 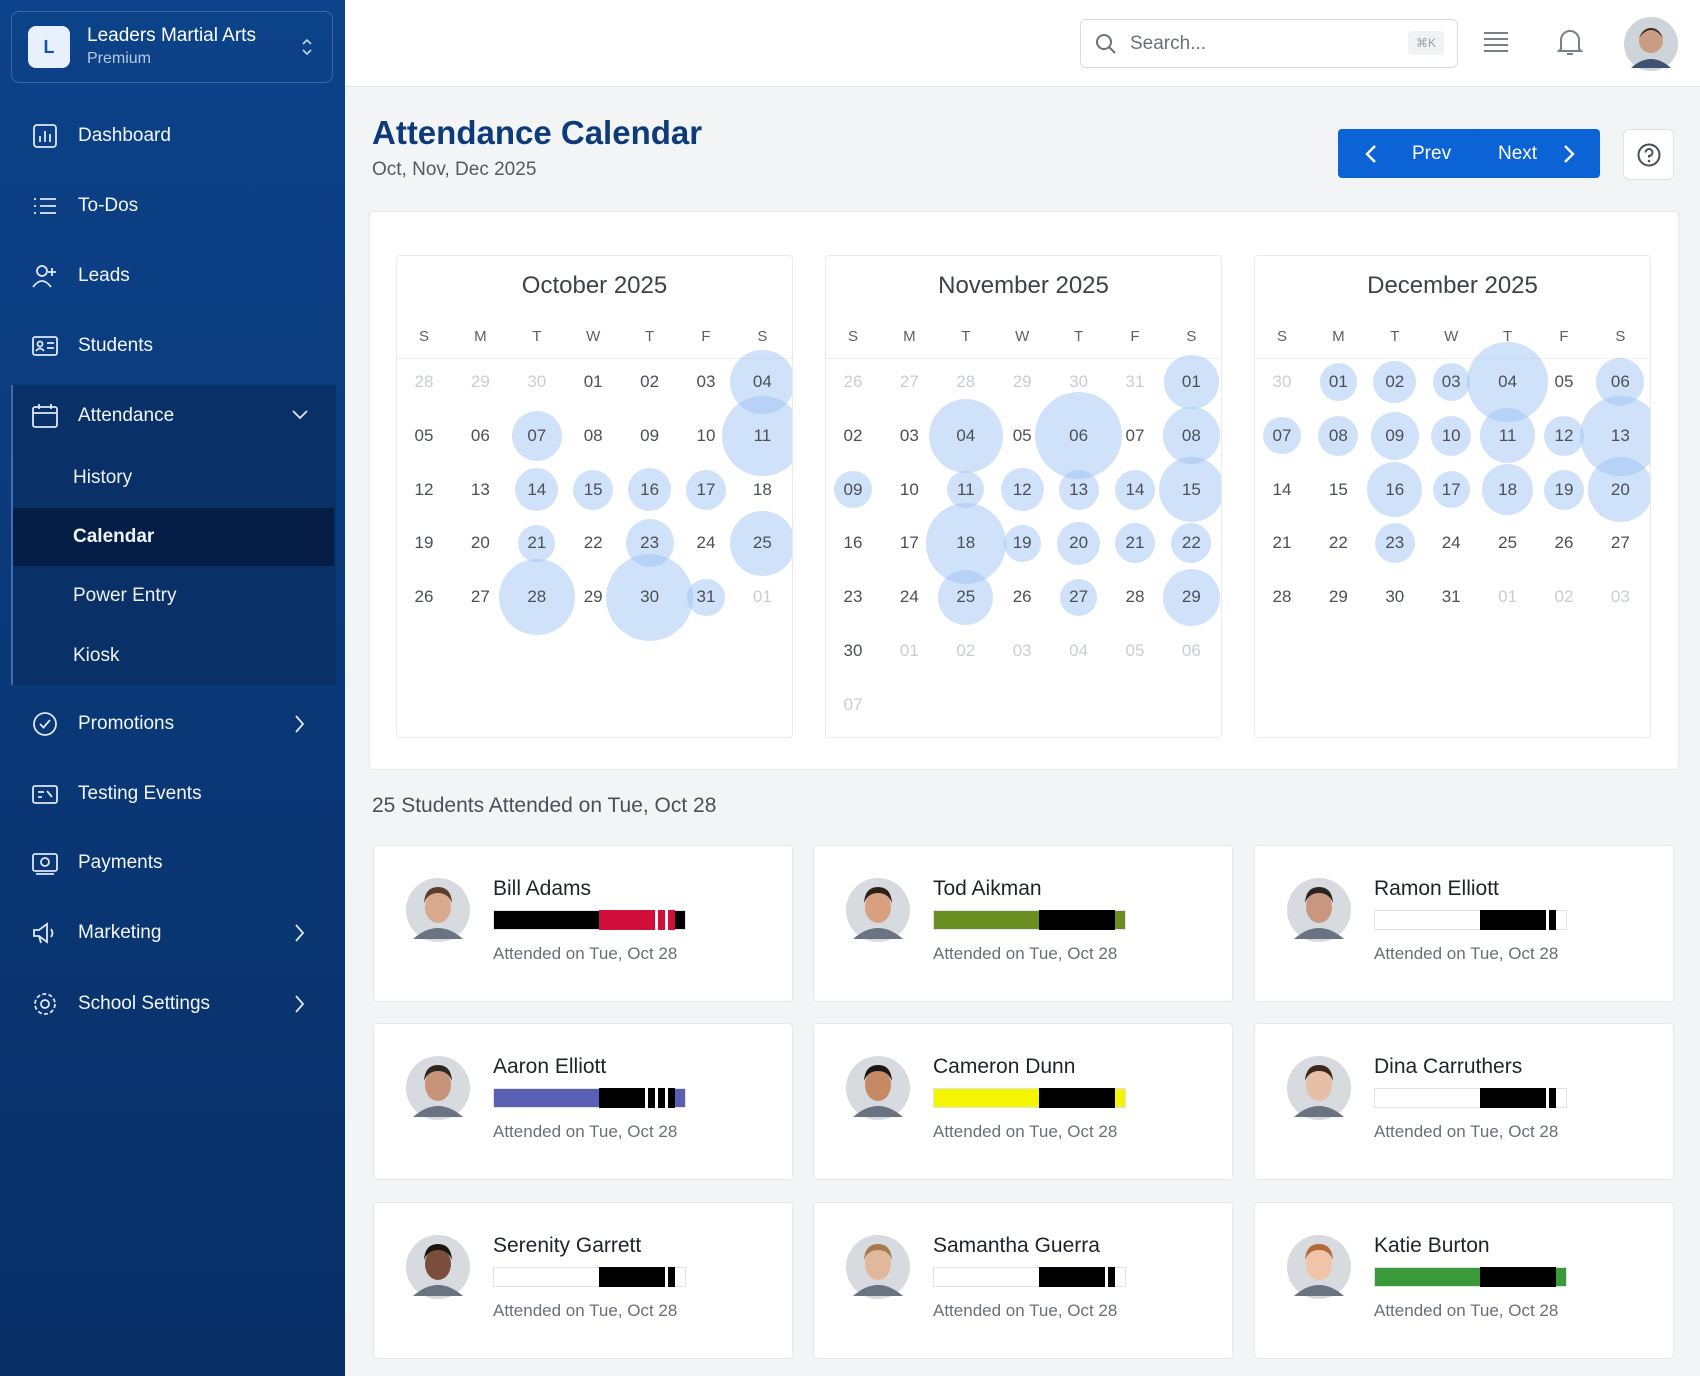 What do you see at coordinates (583, 923) in the screenshot?
I see `student-card: Bill Adams Attended on Tue, Oct 28` at bounding box center [583, 923].